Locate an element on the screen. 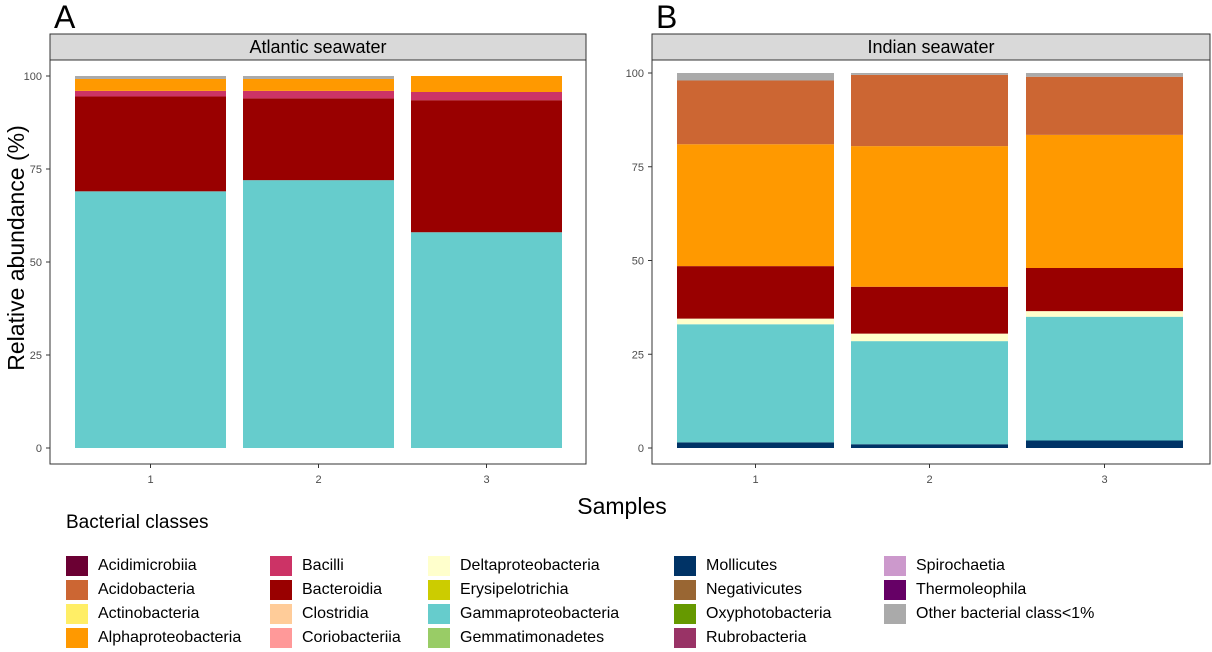  legend-label: Bacilli is located at coordinates (323, 565).